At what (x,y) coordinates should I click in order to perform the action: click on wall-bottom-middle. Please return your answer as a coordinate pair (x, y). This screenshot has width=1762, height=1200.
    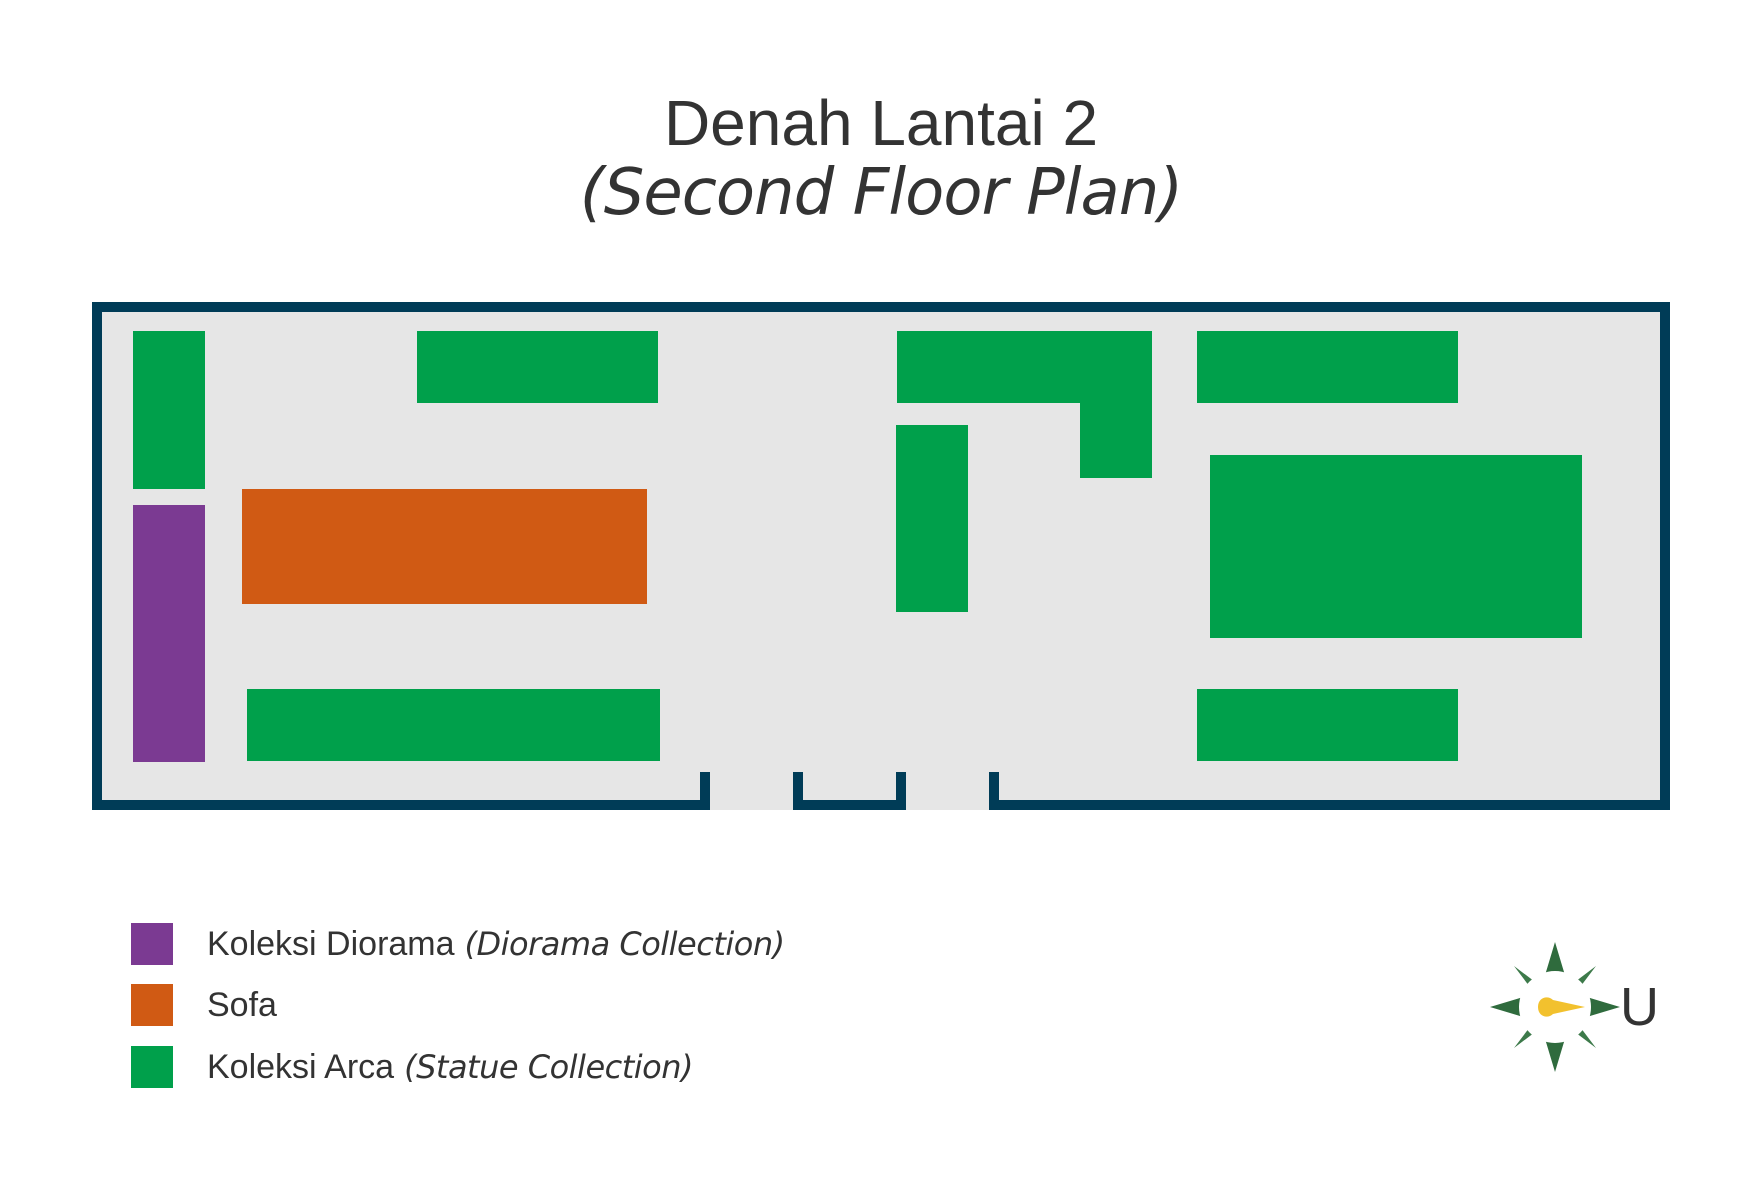
    Looking at the image, I should click on (849, 805).